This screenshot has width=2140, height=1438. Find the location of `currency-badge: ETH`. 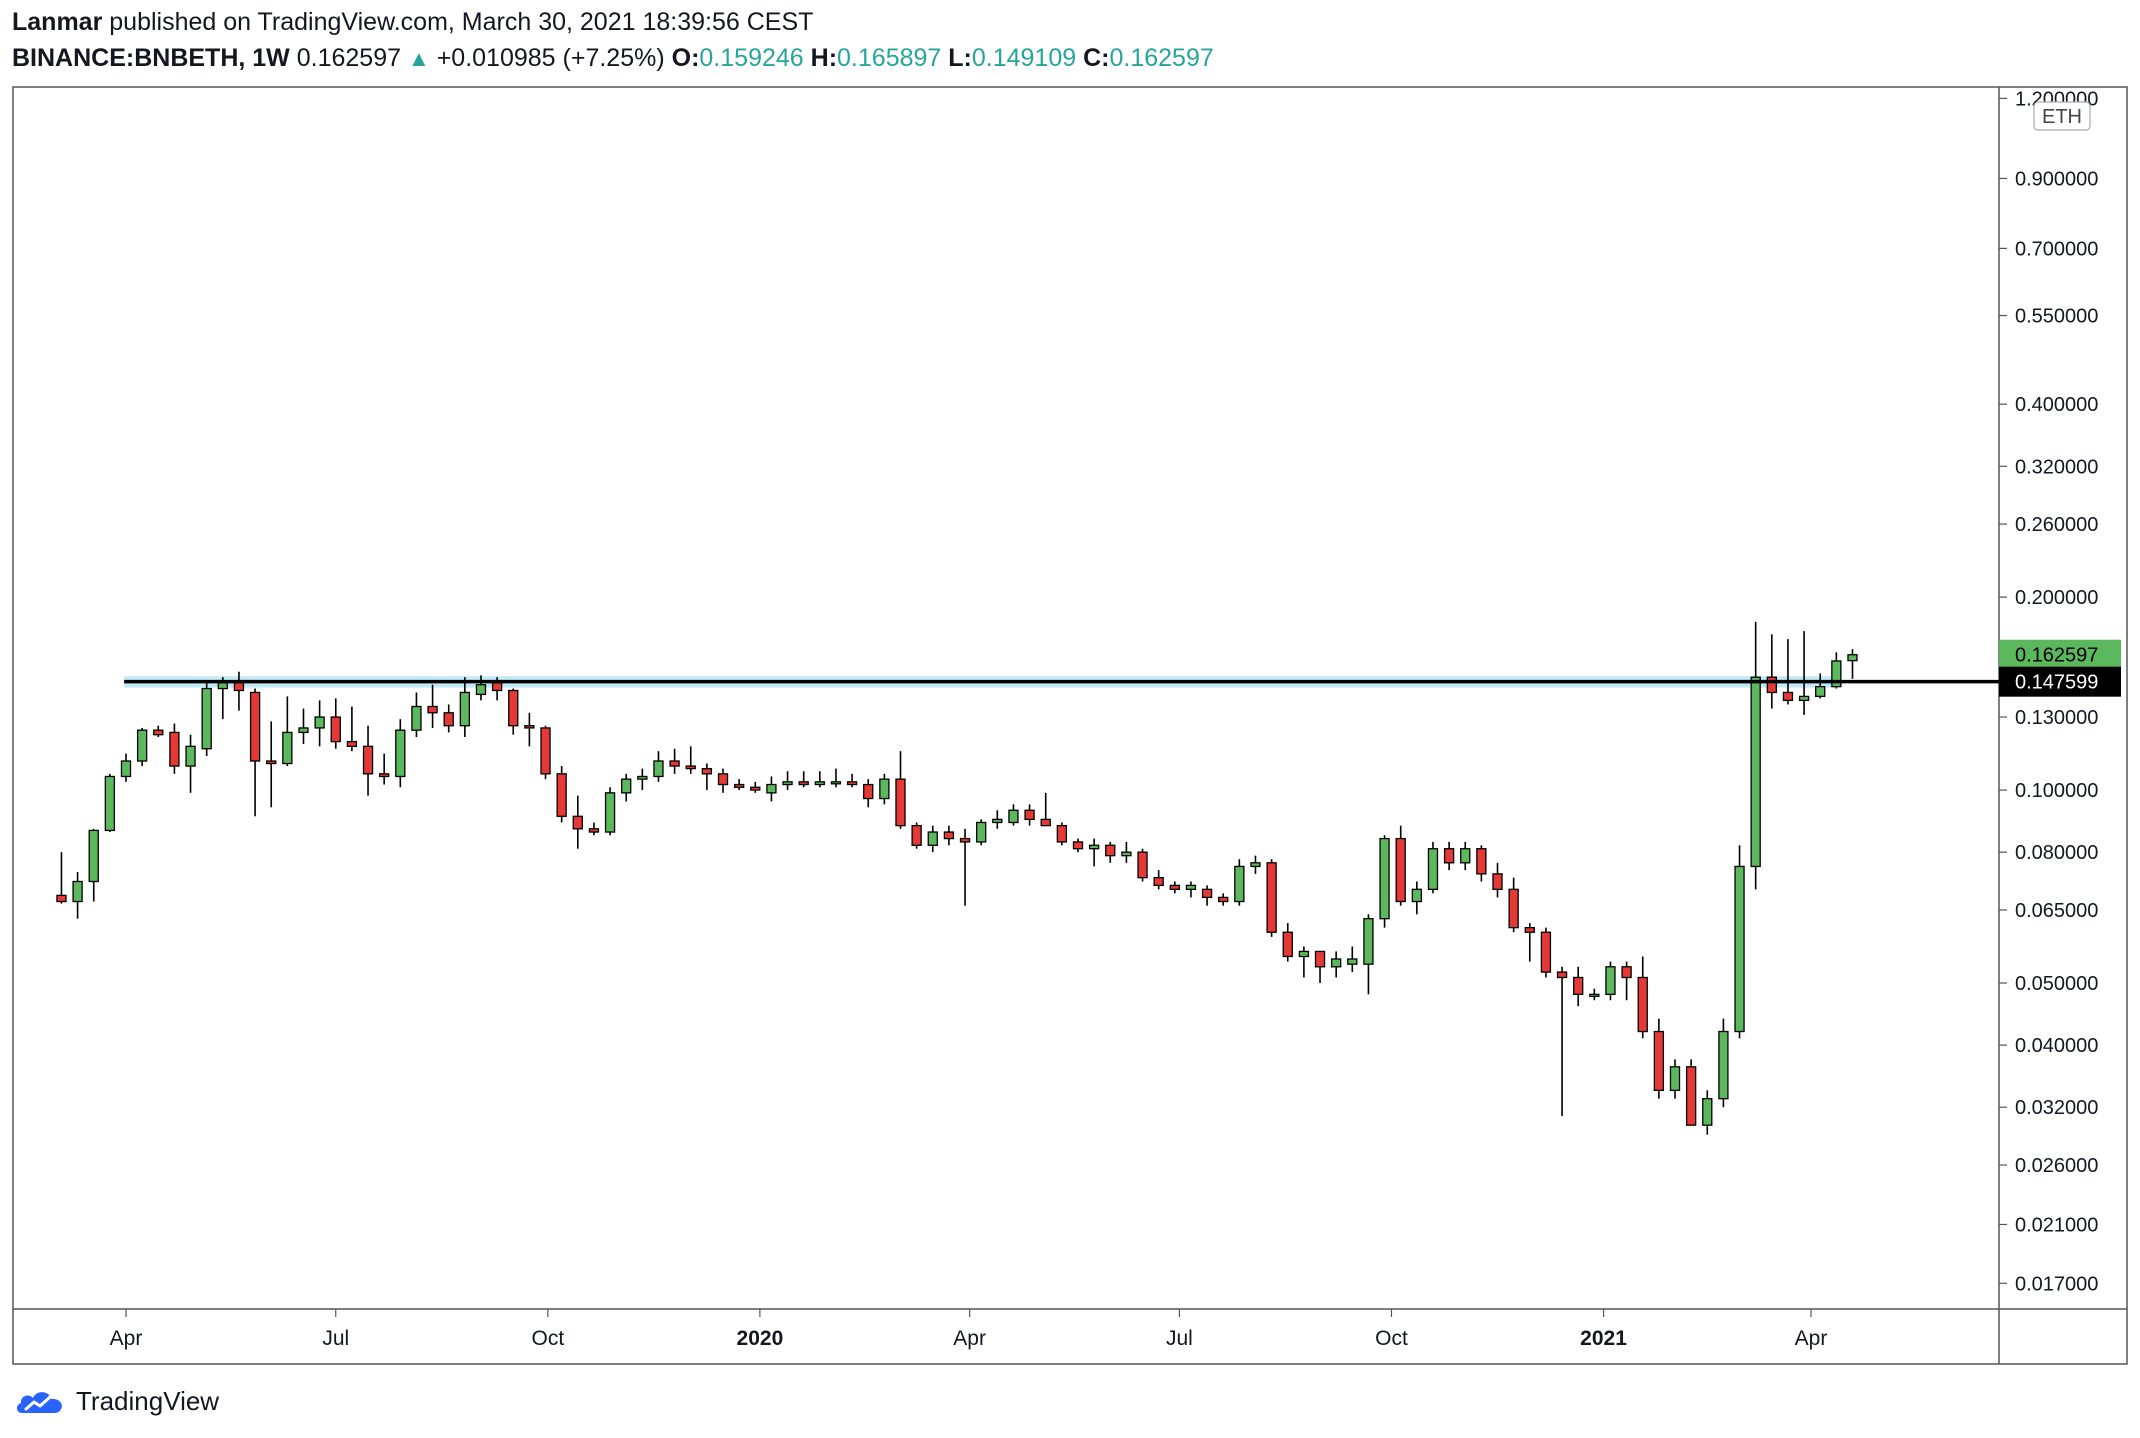

currency-badge: ETH is located at coordinates (2062, 116).